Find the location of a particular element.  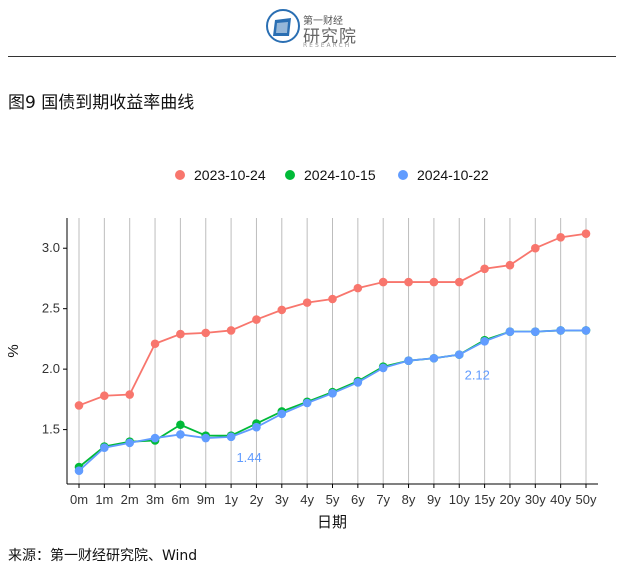

y-tick-label: 2.0 is located at coordinates (51, 368).